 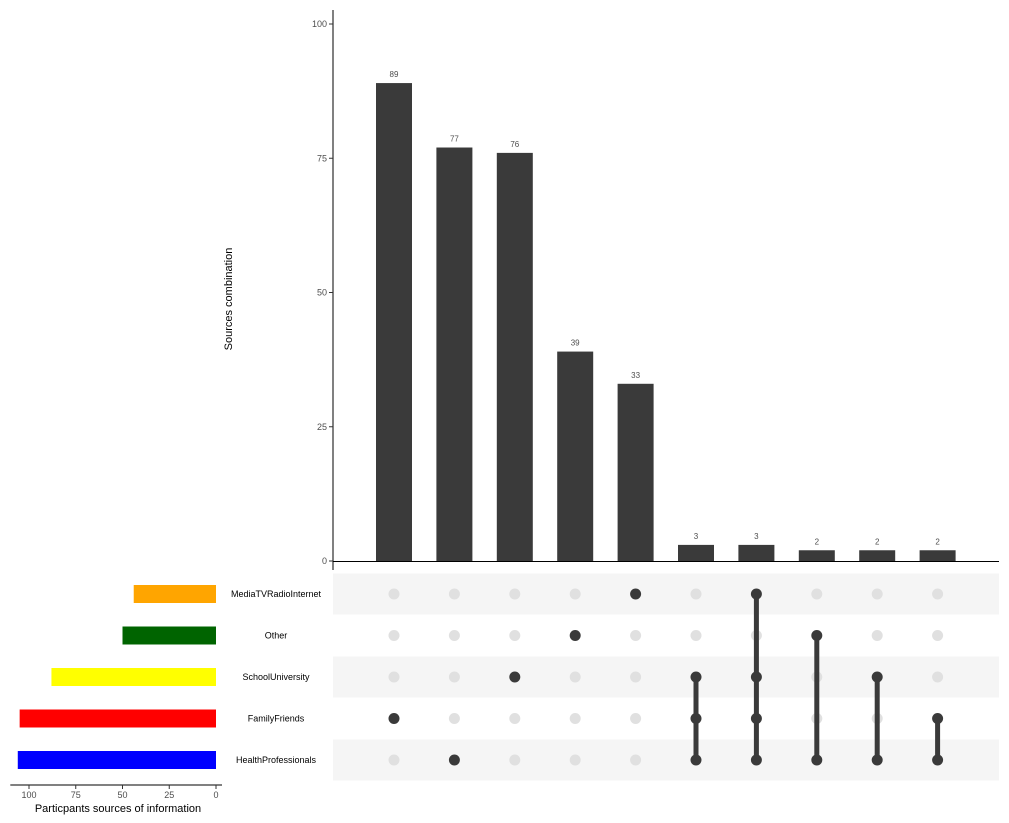 What do you see at coordinates (322, 427) in the screenshot?
I see `y-tick-label: 25` at bounding box center [322, 427].